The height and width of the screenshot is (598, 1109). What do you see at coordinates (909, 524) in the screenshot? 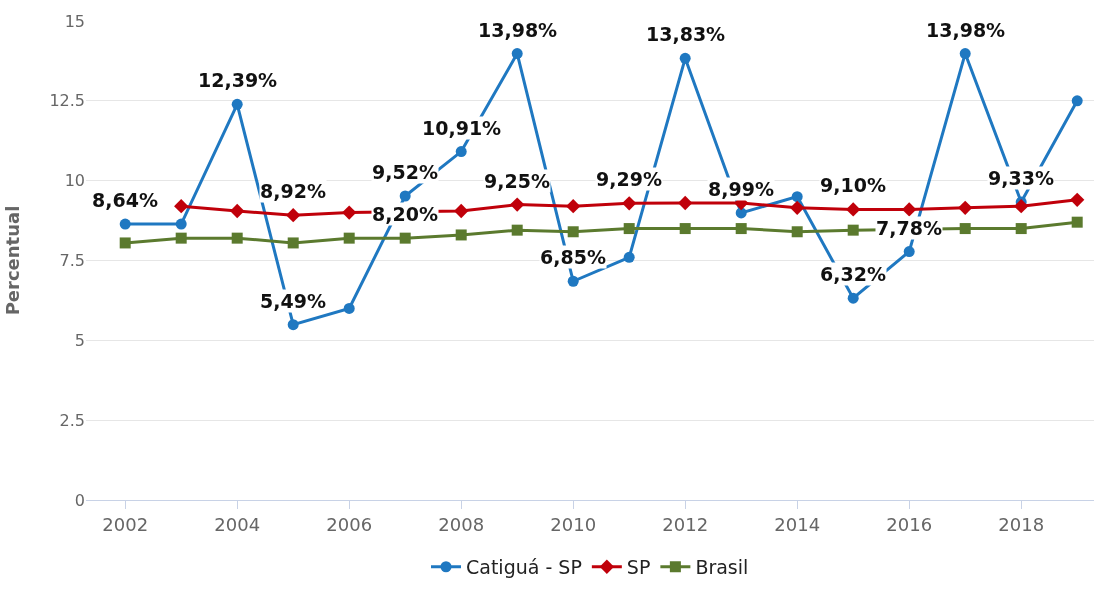
I see `x-tick-label: 2016` at bounding box center [909, 524].